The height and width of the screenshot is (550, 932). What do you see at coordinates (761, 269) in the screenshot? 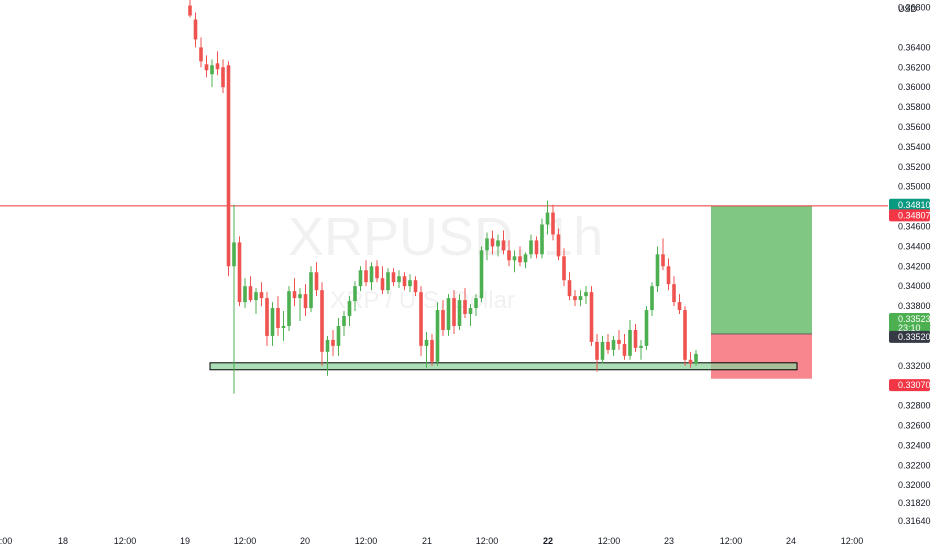
I see `profit-zone` at bounding box center [761, 269].